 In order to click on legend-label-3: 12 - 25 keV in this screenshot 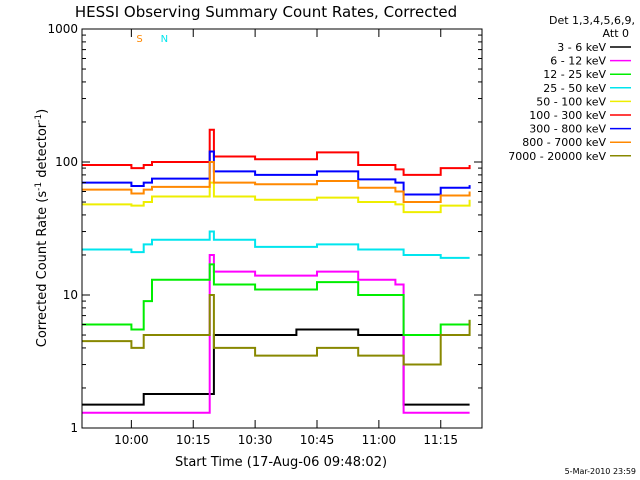, I will do `click(574, 74)`.